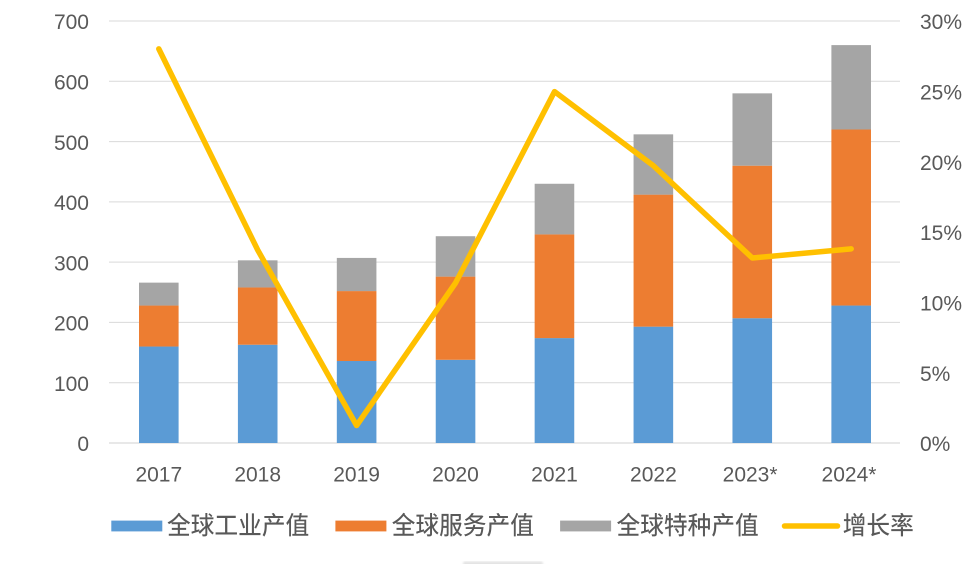 The height and width of the screenshot is (569, 970). What do you see at coordinates (935, 444) in the screenshot?
I see `svg-text: 0%` at bounding box center [935, 444].